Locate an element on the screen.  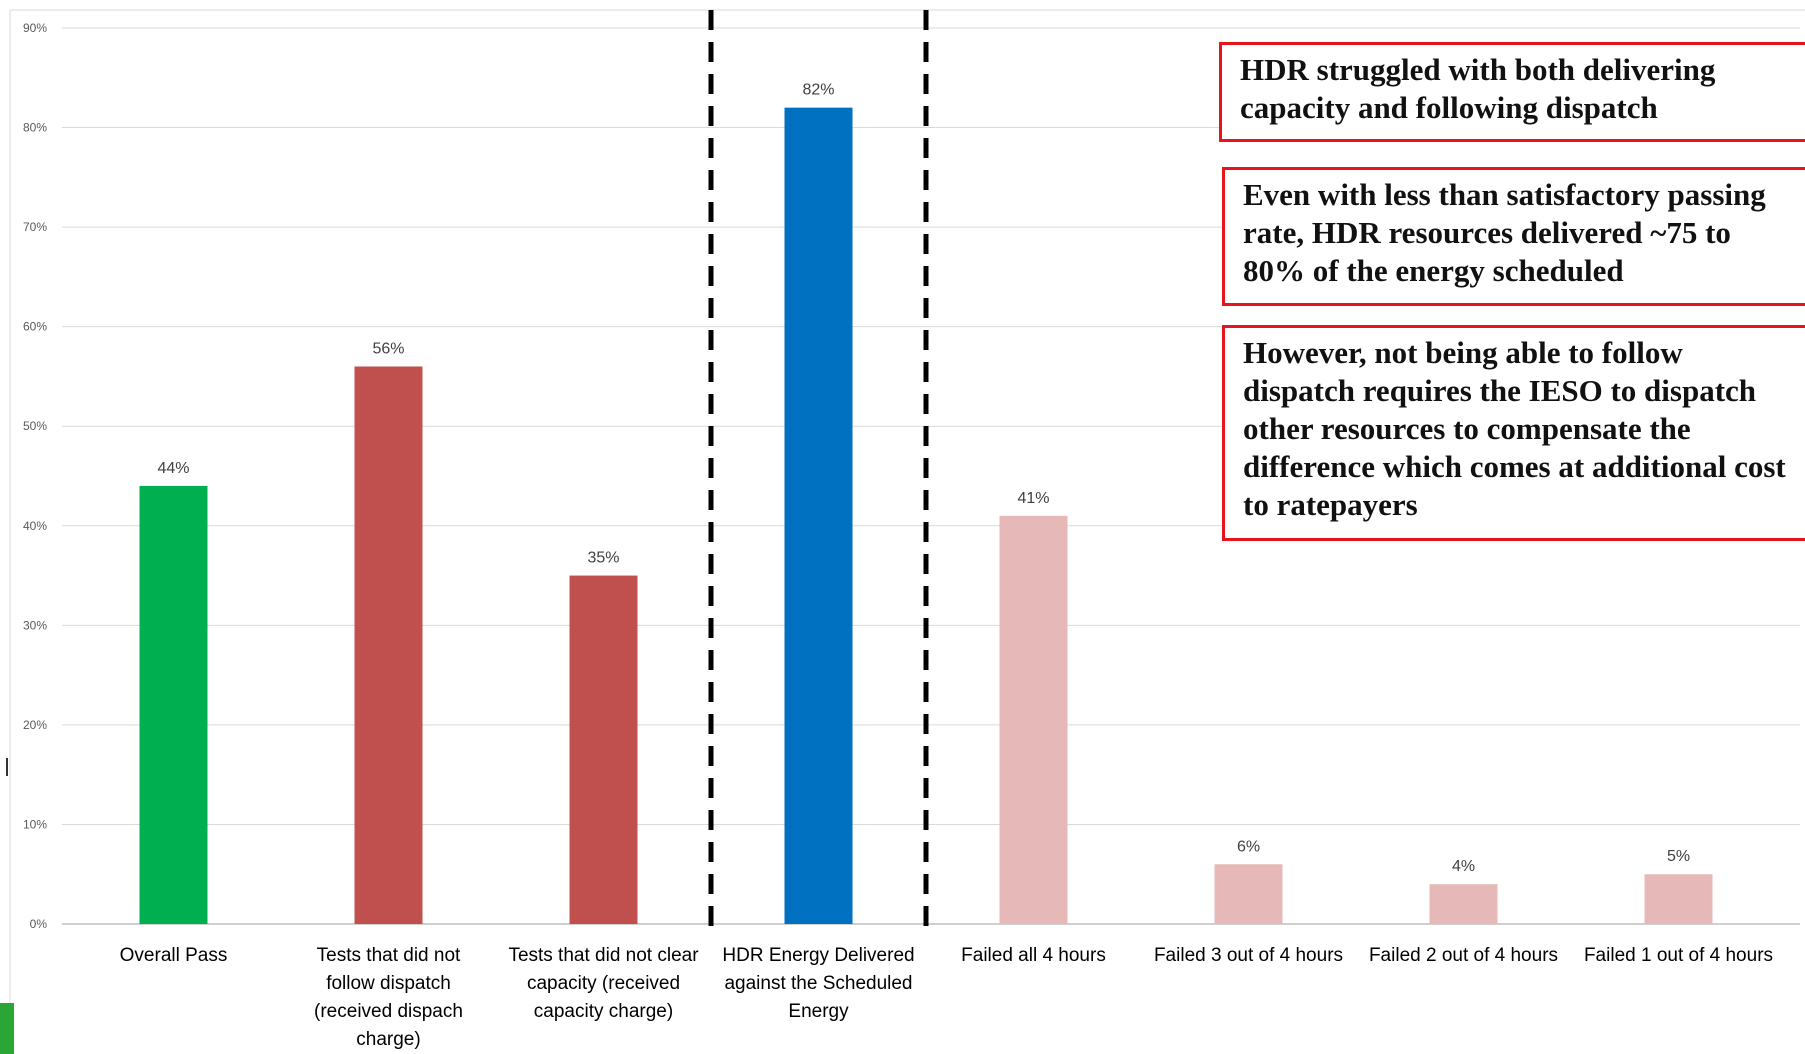
data-label: 35% is located at coordinates (603, 558).